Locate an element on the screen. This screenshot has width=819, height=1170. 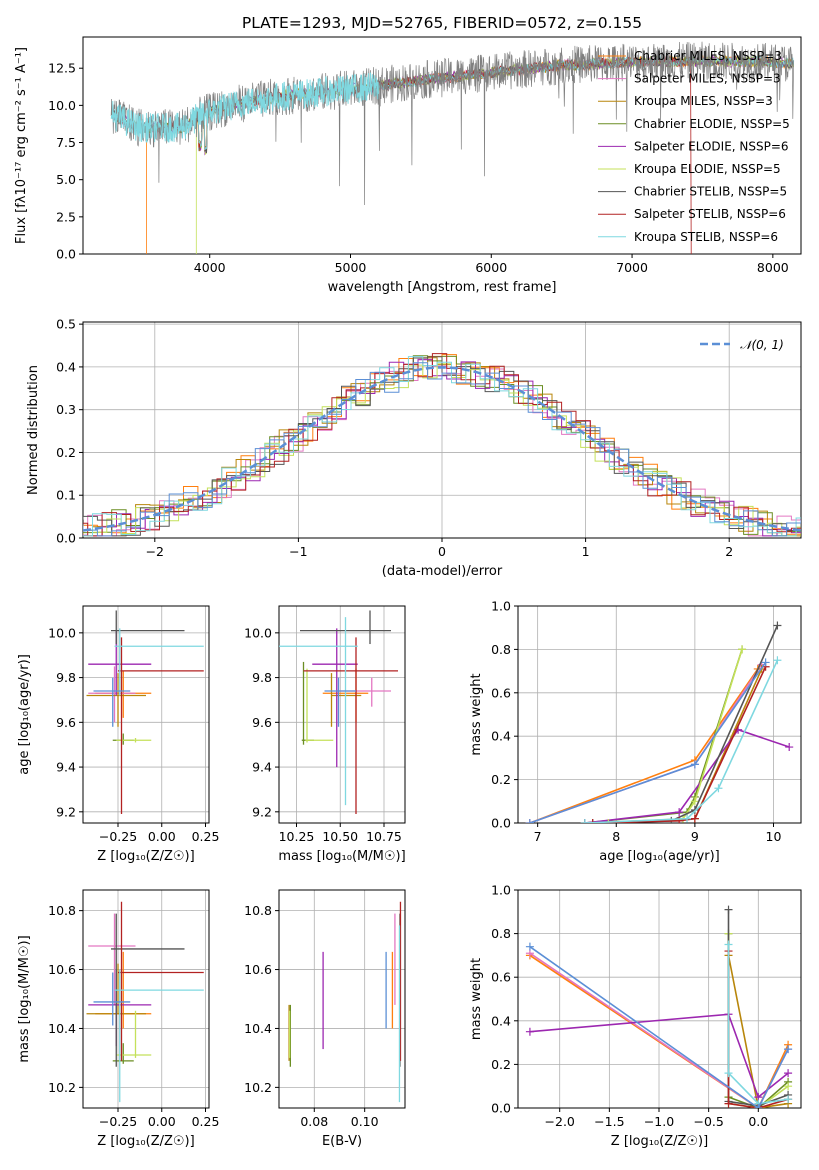
x-tick-label: −2 is located at coordinates (155, 551).